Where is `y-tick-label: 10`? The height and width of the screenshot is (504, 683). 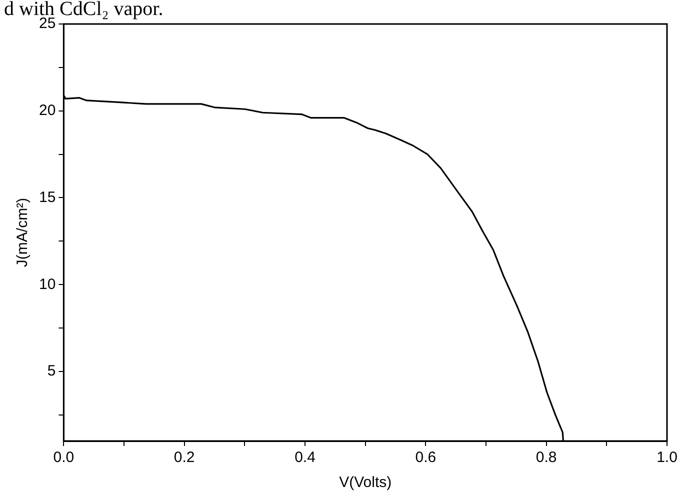 y-tick-label: 10 is located at coordinates (47, 284).